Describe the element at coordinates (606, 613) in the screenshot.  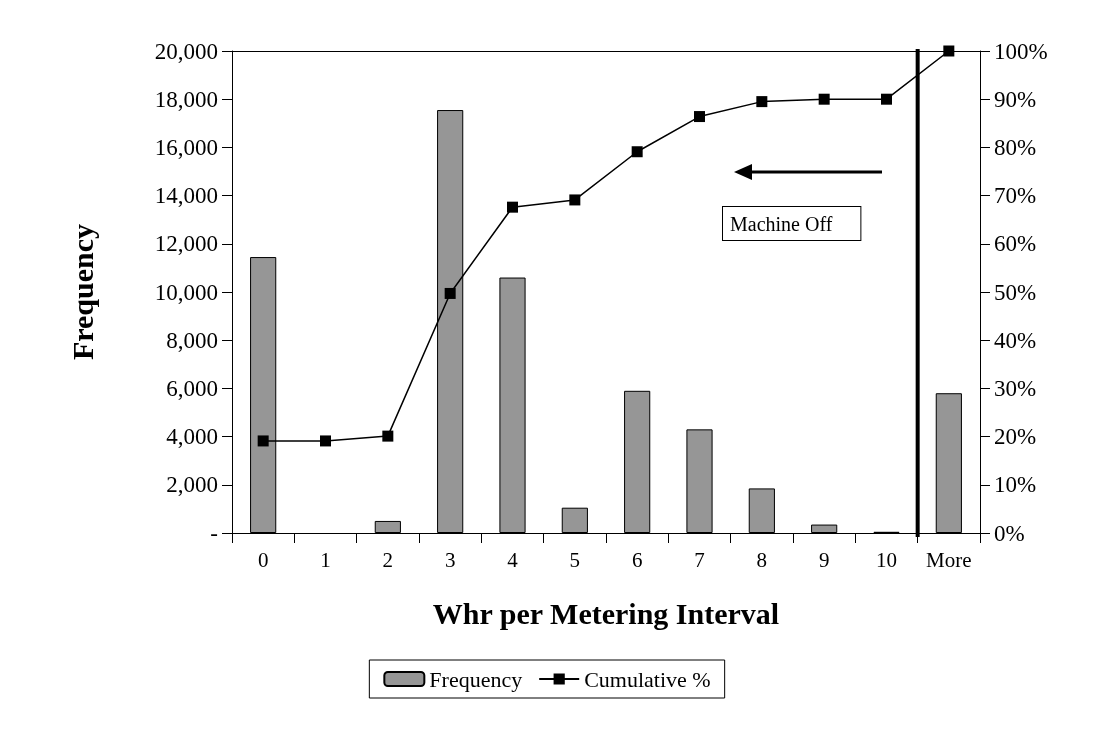
I see `x-axis-title: Whr per Metering Interval` at that location.